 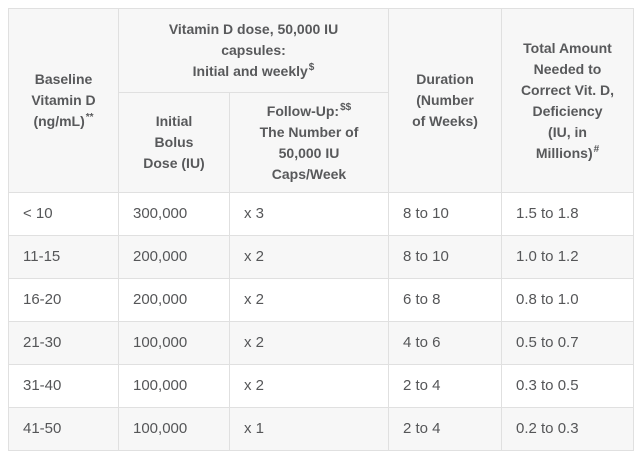 What do you see at coordinates (445, 343) in the screenshot?
I see `cell-duration: 4 to 6` at bounding box center [445, 343].